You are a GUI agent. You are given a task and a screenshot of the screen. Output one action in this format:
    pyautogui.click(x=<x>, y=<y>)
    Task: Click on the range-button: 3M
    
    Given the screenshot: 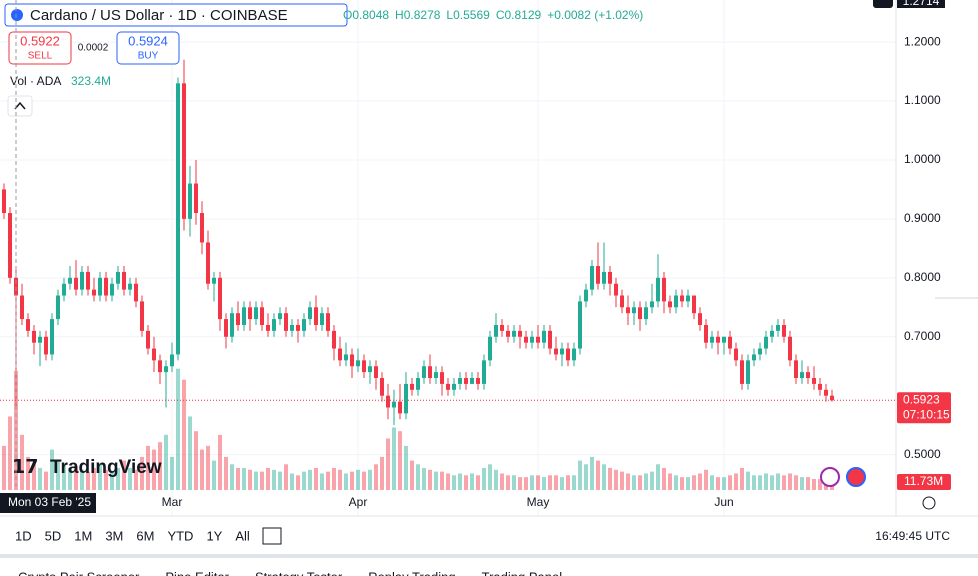 What is the action you would take?
    pyautogui.click(x=114, y=535)
    